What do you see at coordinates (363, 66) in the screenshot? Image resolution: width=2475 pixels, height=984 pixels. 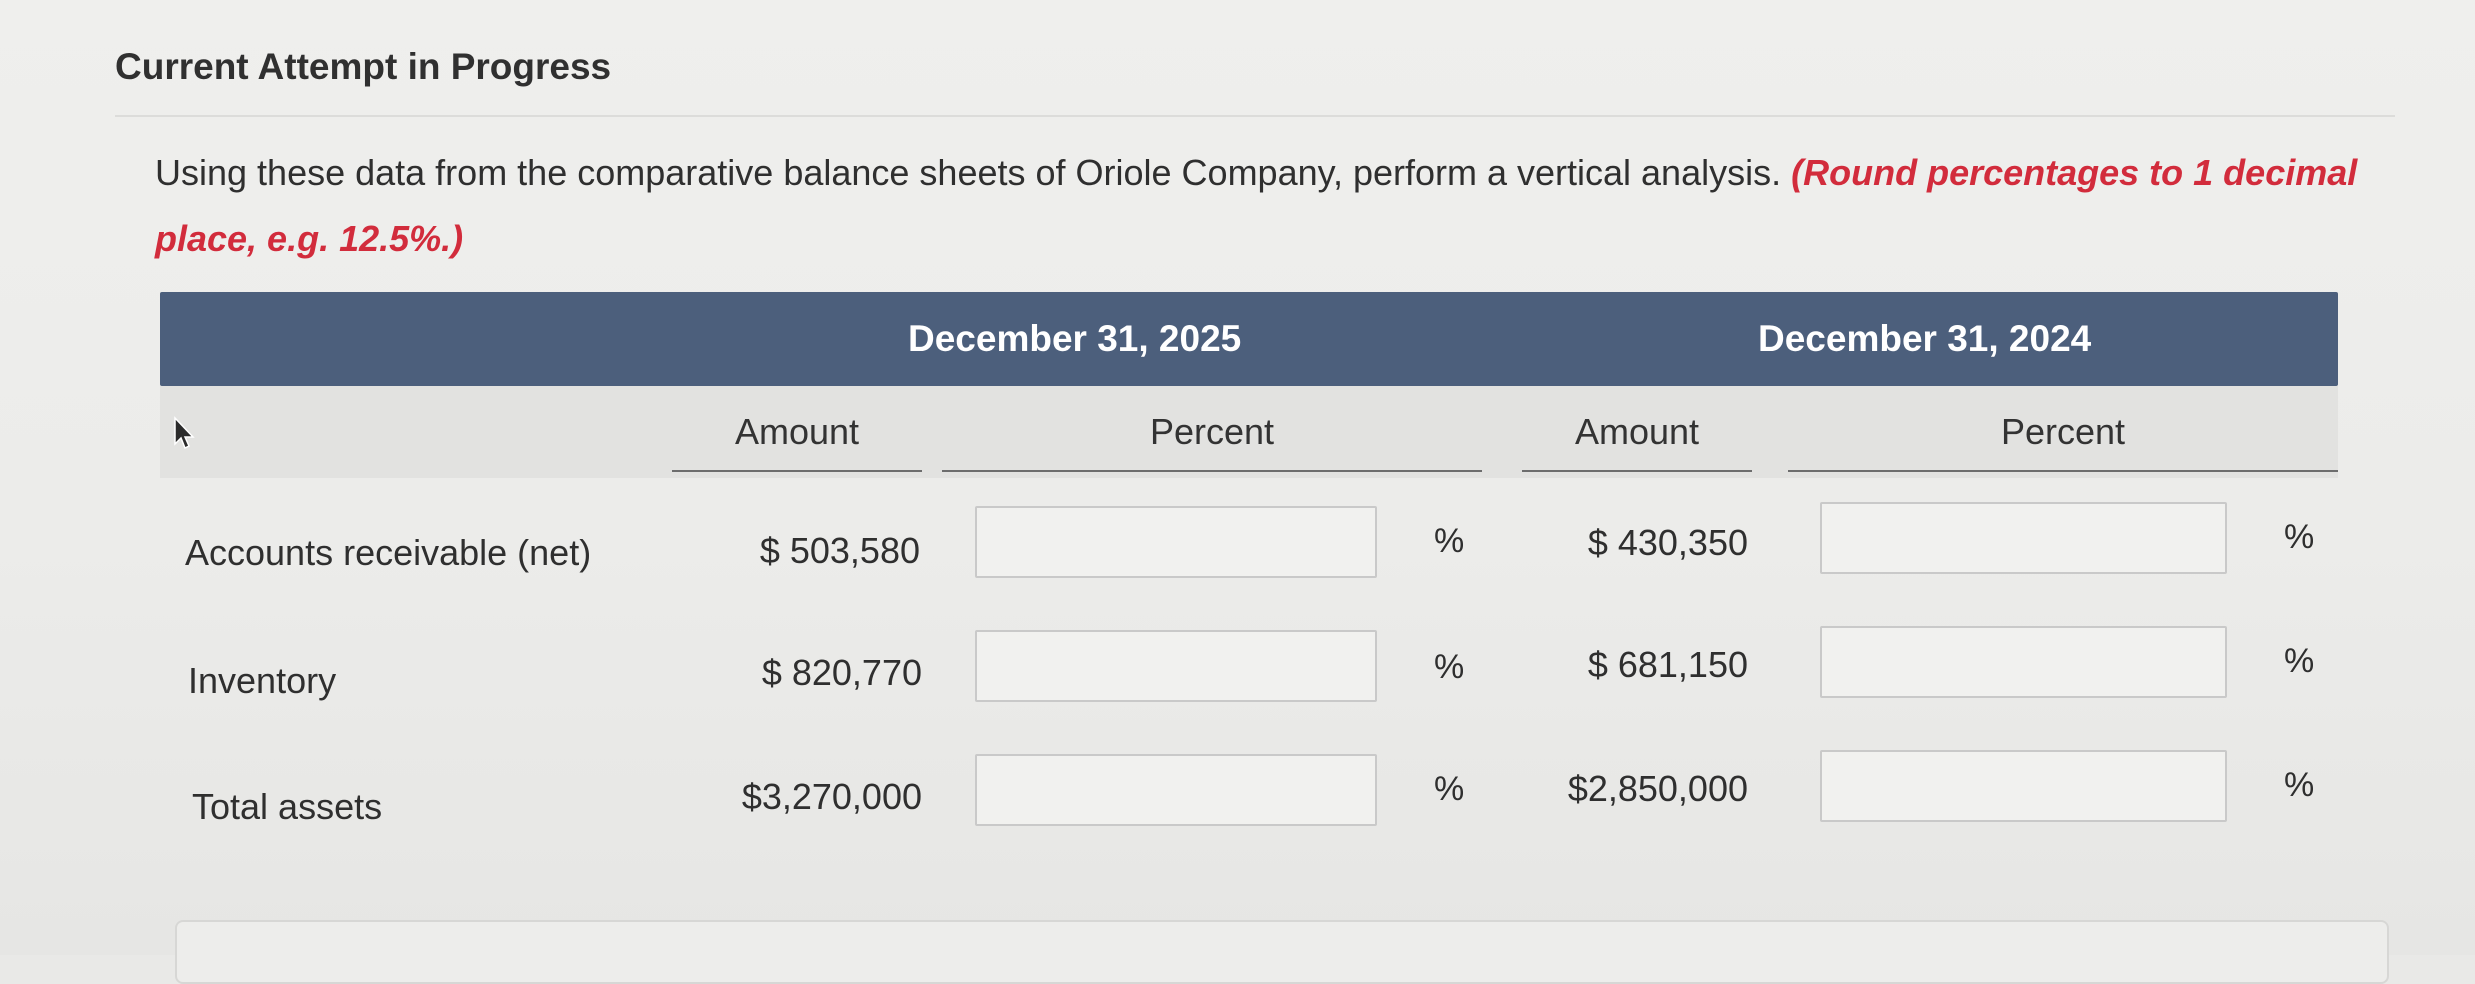 I see `section-title: Current Attempt in Progress` at bounding box center [363, 66].